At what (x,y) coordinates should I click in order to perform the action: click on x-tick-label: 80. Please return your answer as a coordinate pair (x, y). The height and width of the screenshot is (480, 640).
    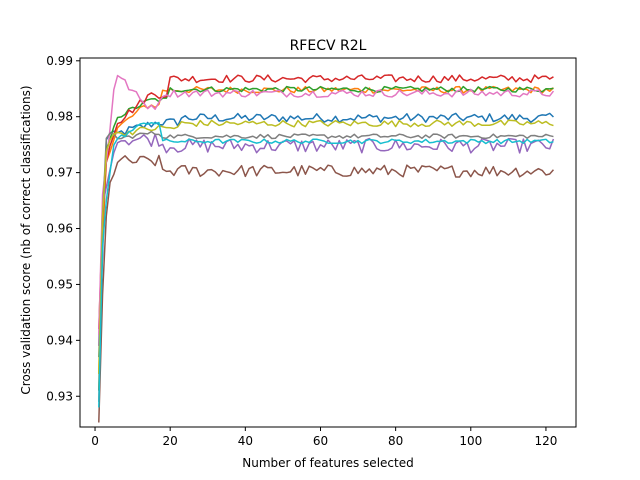
    Looking at the image, I should click on (395, 441).